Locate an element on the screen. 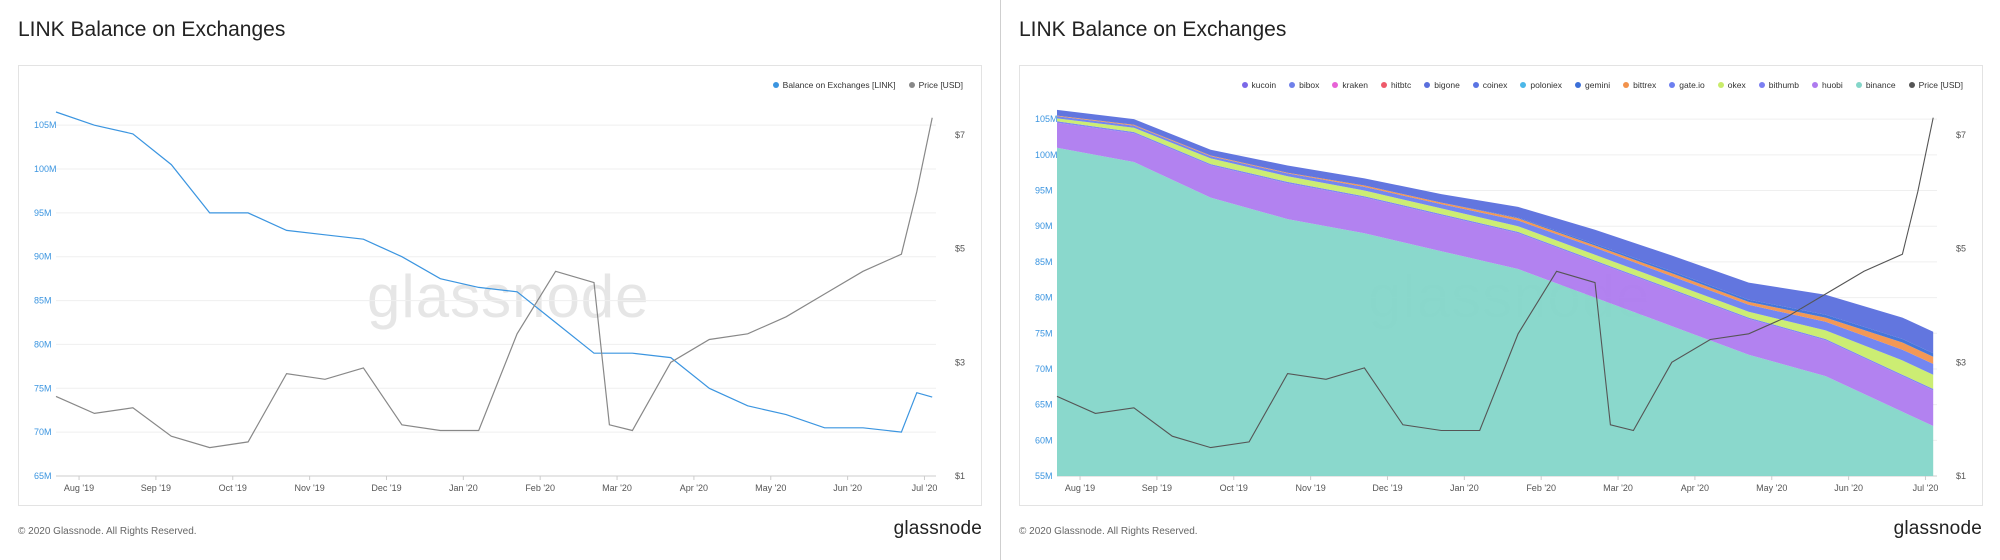 The height and width of the screenshot is (560, 2000). y-left-tick-label: 60M is located at coordinates (1044, 440).